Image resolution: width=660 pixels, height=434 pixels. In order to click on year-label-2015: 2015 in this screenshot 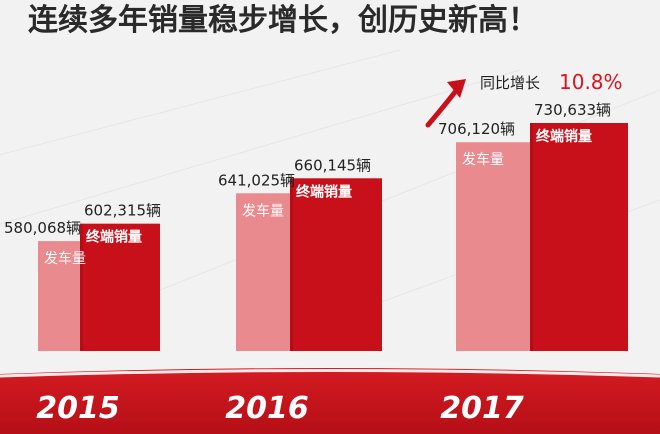, I will do `click(78, 408)`.